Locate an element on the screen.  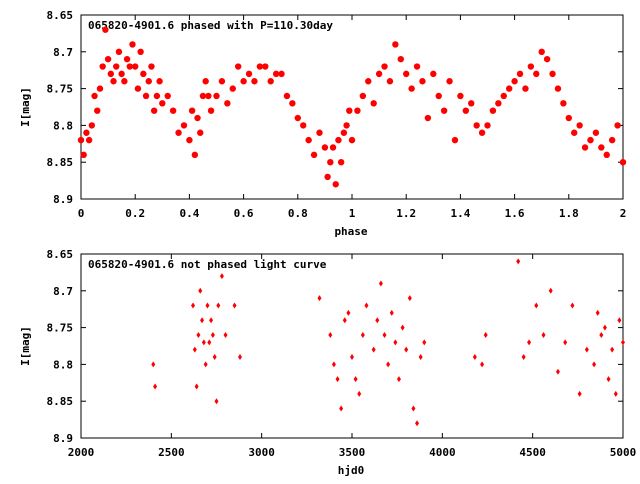
phased-y-tick-label: 8.75 is located at coordinates (60, 89).